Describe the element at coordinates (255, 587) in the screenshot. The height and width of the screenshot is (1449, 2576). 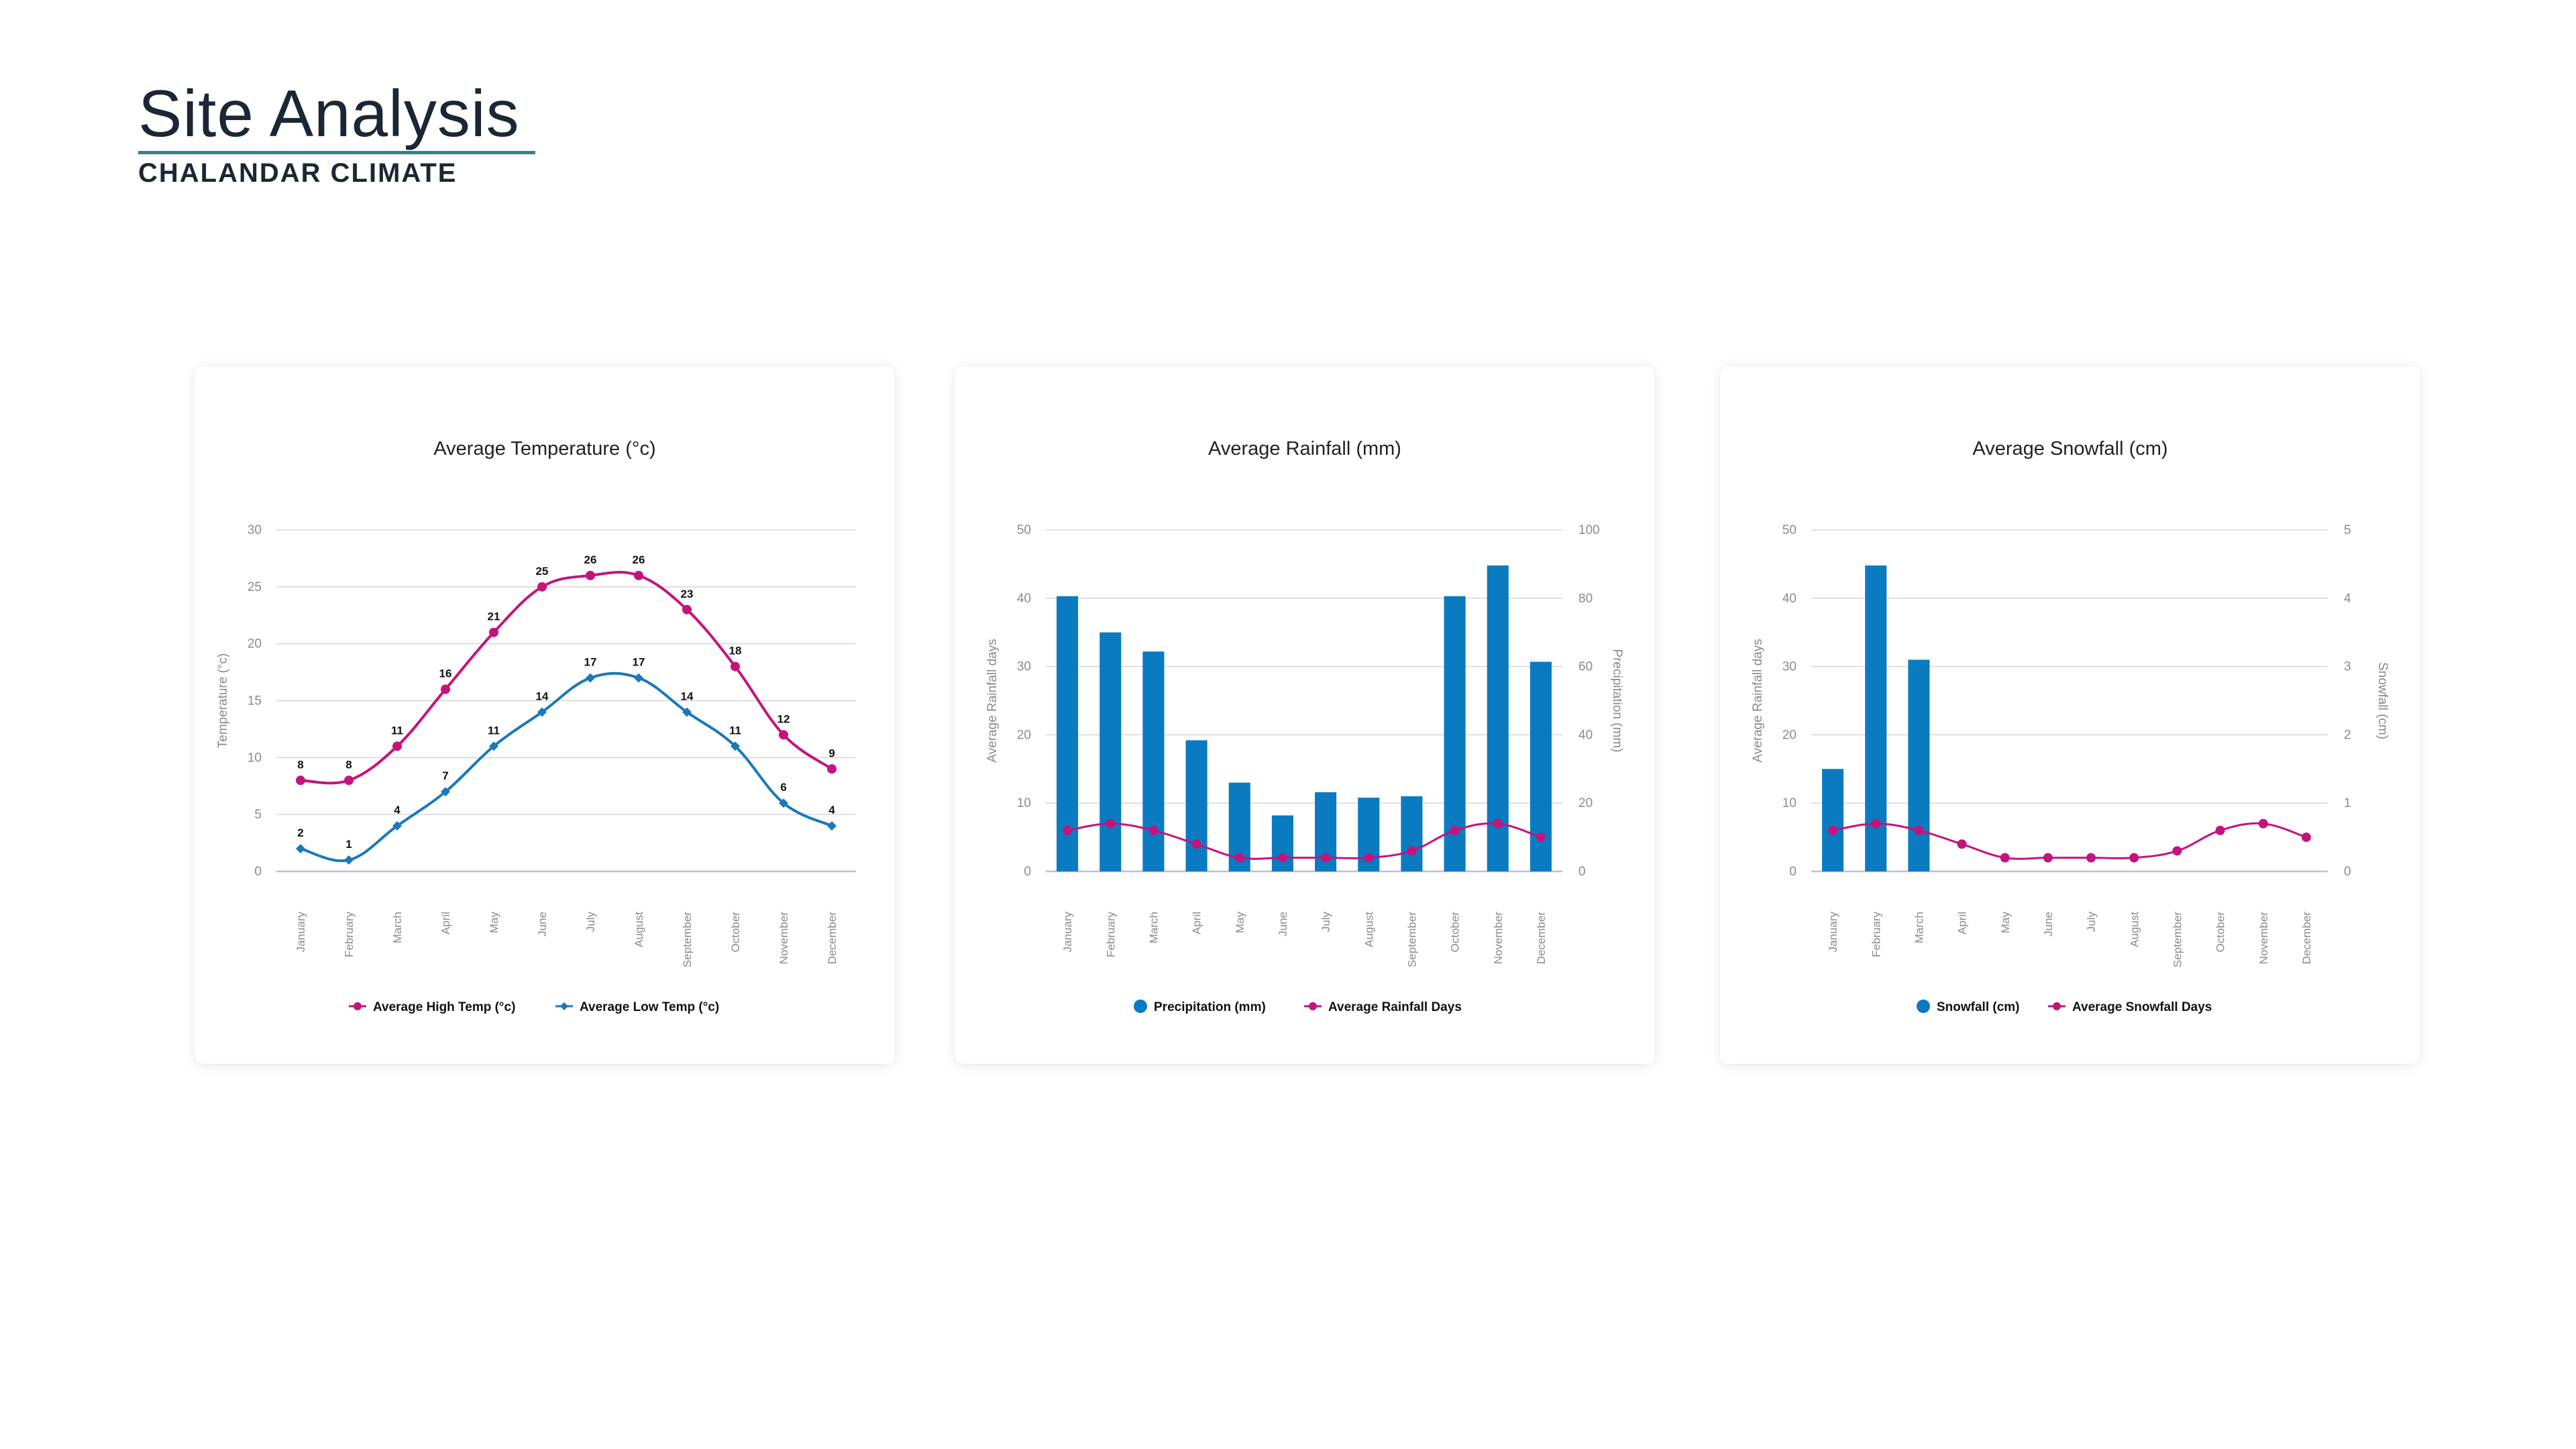
I see `y-tick-label: 25` at that location.